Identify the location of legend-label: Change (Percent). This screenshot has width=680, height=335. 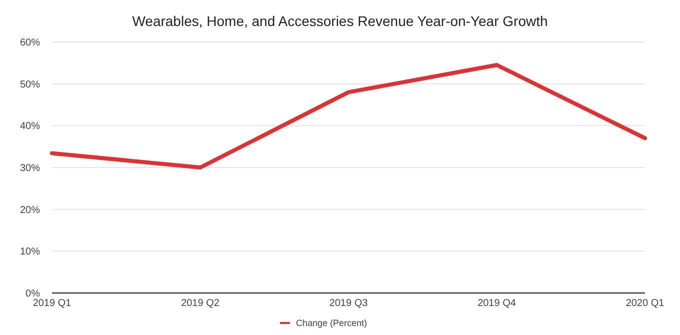
(332, 323).